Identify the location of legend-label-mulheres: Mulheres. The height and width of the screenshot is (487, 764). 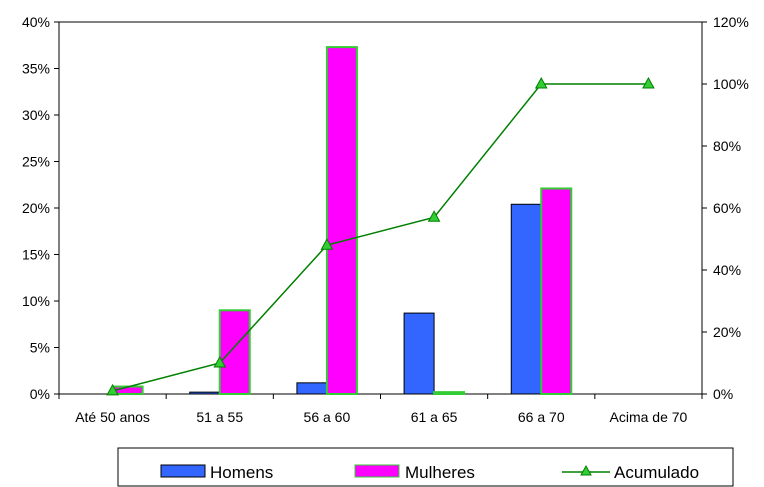
(440, 472).